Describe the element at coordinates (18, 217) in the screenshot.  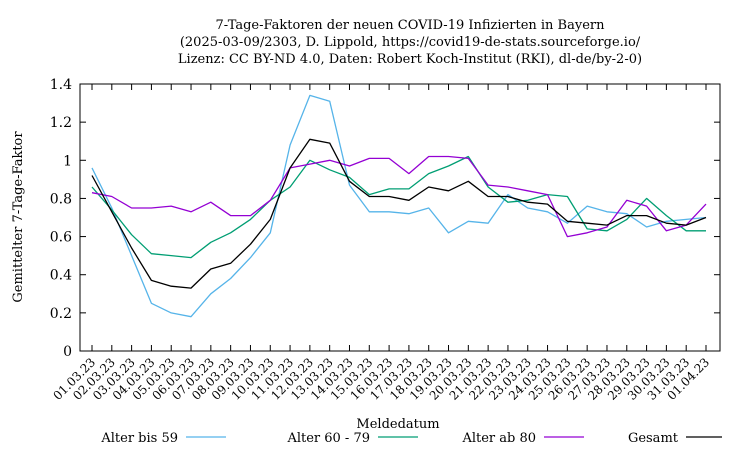
I see `y-axis-label: Gemittelter 7-Tage-Faktor` at that location.